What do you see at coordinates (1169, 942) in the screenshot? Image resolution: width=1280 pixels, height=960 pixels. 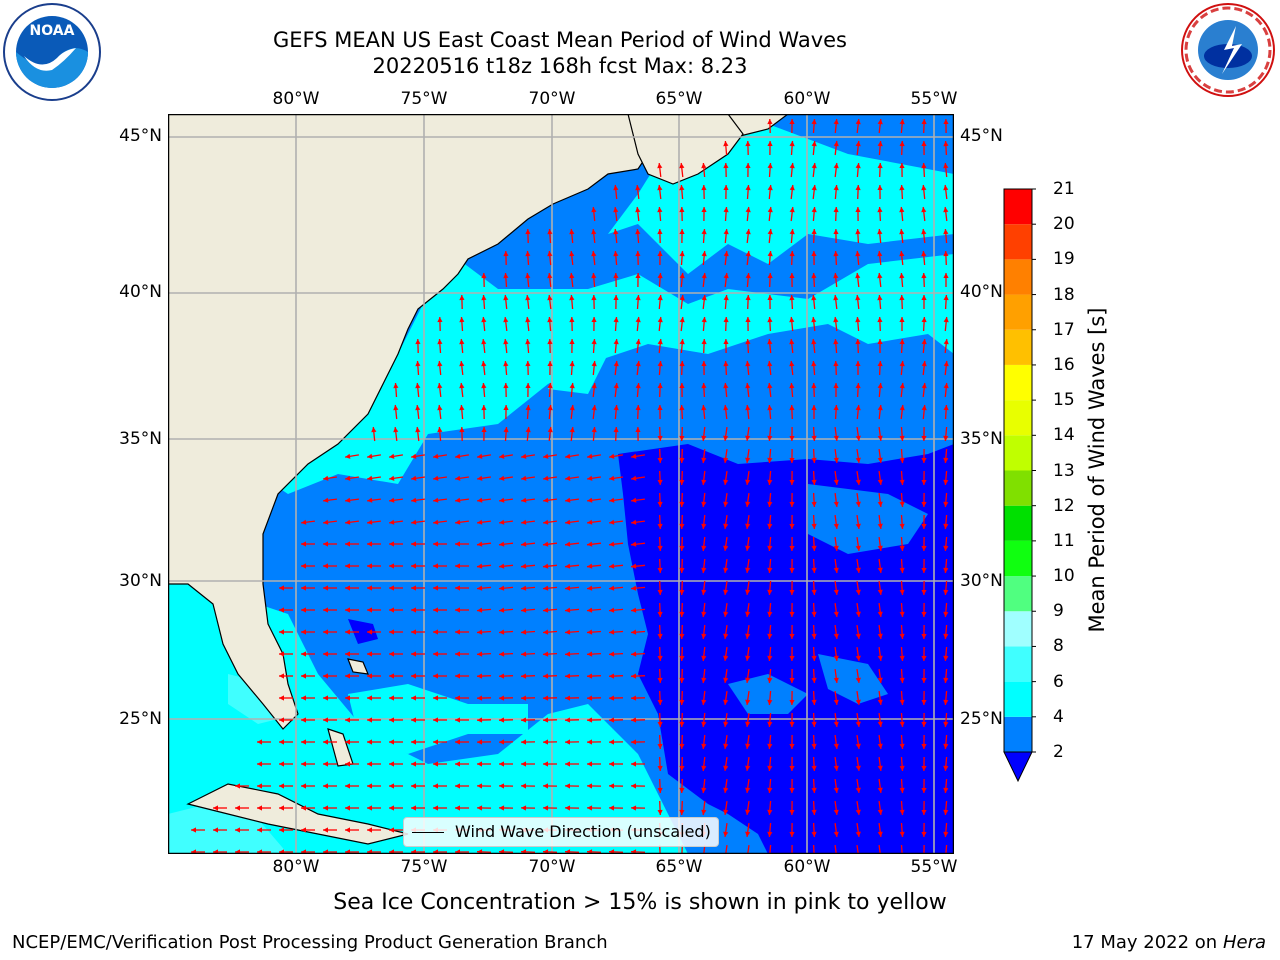 I see `footer-date: 17 May 2022 on Hera` at bounding box center [1169, 942].